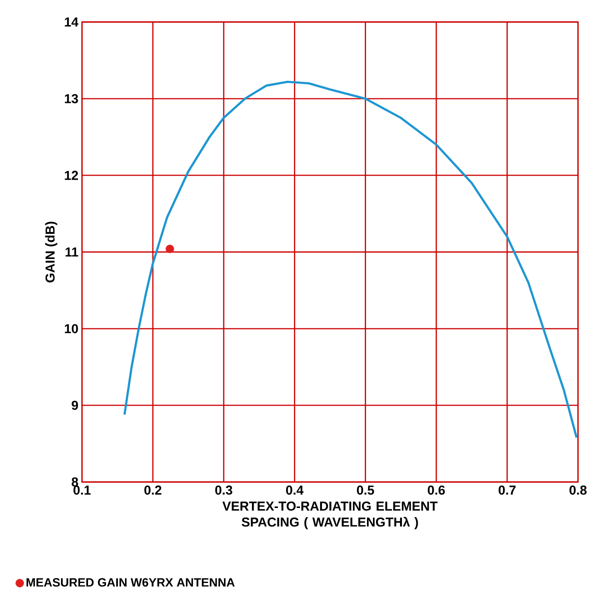 Image resolution: width=593 pixels, height=603 pixels. Describe the element at coordinates (436, 490) in the screenshot. I see `x-tick-label: 0.6` at that location.